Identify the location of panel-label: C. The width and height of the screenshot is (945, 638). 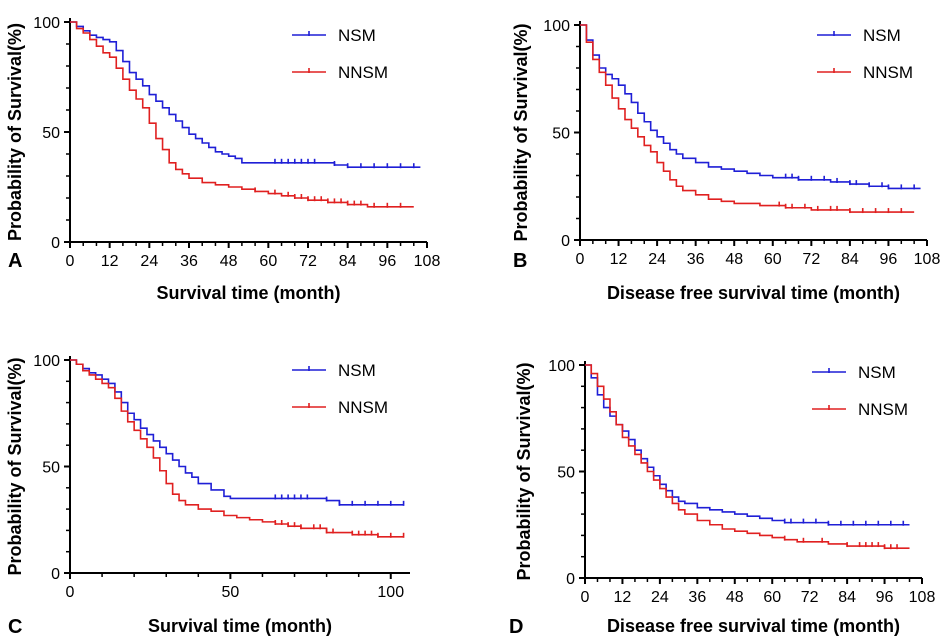
(15, 627).